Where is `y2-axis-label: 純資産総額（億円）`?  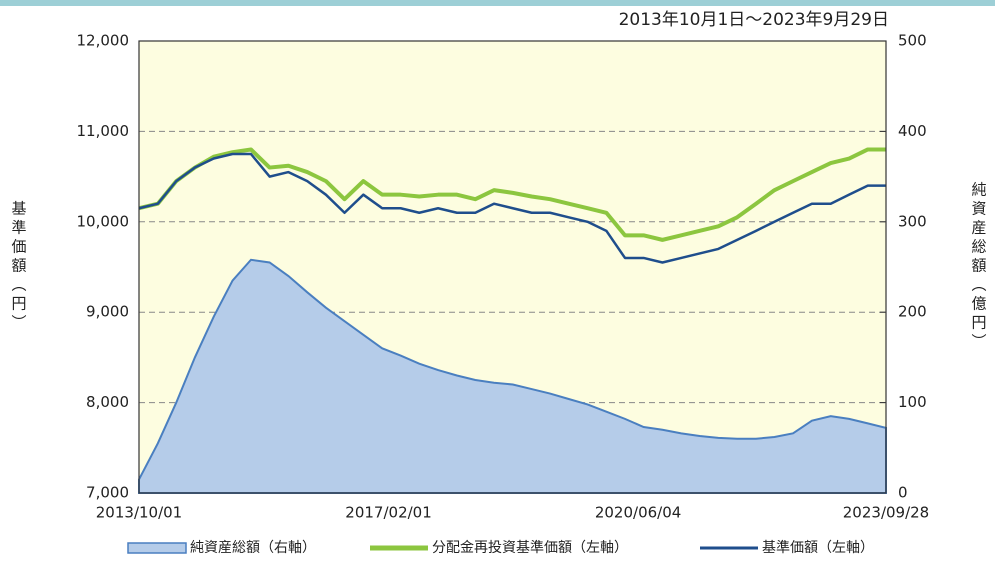 y2-axis-label: 純資産総額（億円） is located at coordinates (979, 267).